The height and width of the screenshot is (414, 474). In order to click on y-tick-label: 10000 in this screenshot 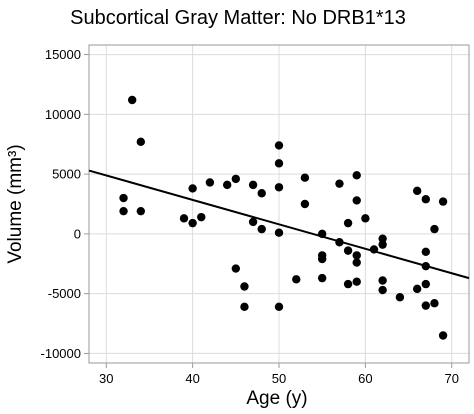, I will do `click(63, 114)`.